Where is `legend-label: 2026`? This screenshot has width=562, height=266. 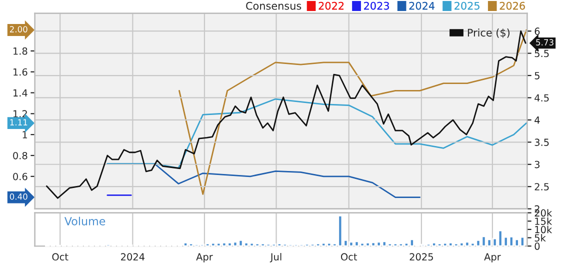
legend-label: 2026 is located at coordinates (512, 6).